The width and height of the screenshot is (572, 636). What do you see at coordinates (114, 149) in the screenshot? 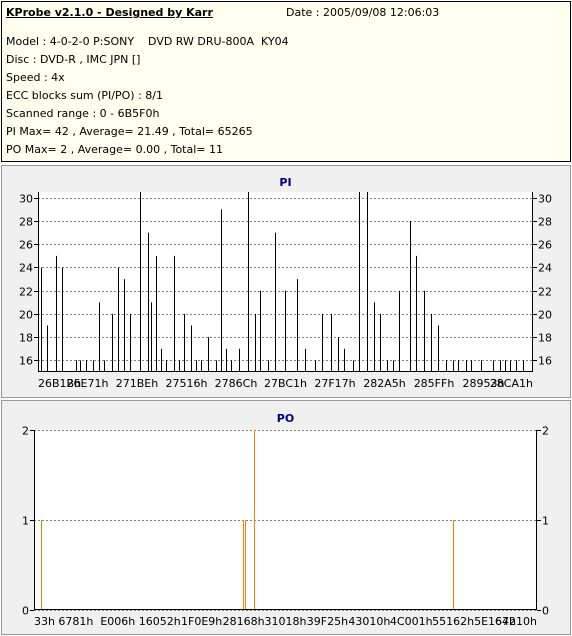
I see `po-stats-line: PO Max= 2 , Average= 0.00 , Total= 11` at bounding box center [114, 149].